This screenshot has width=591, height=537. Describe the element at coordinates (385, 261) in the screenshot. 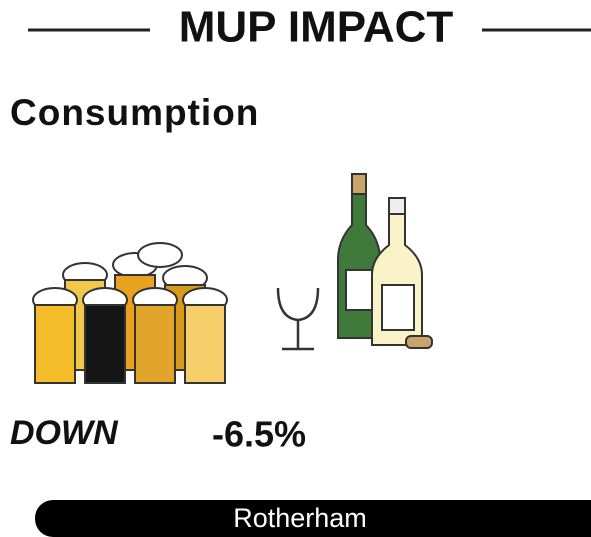

I see `bottles-icon` at that location.